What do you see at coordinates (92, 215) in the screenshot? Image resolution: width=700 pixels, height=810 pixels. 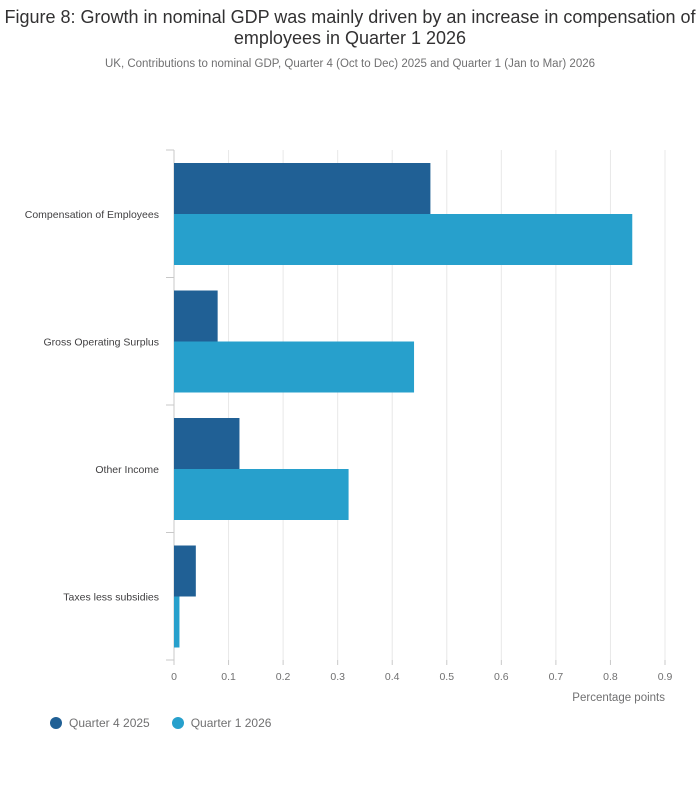 I see `category-label: Compensation of Employees` at bounding box center [92, 215].